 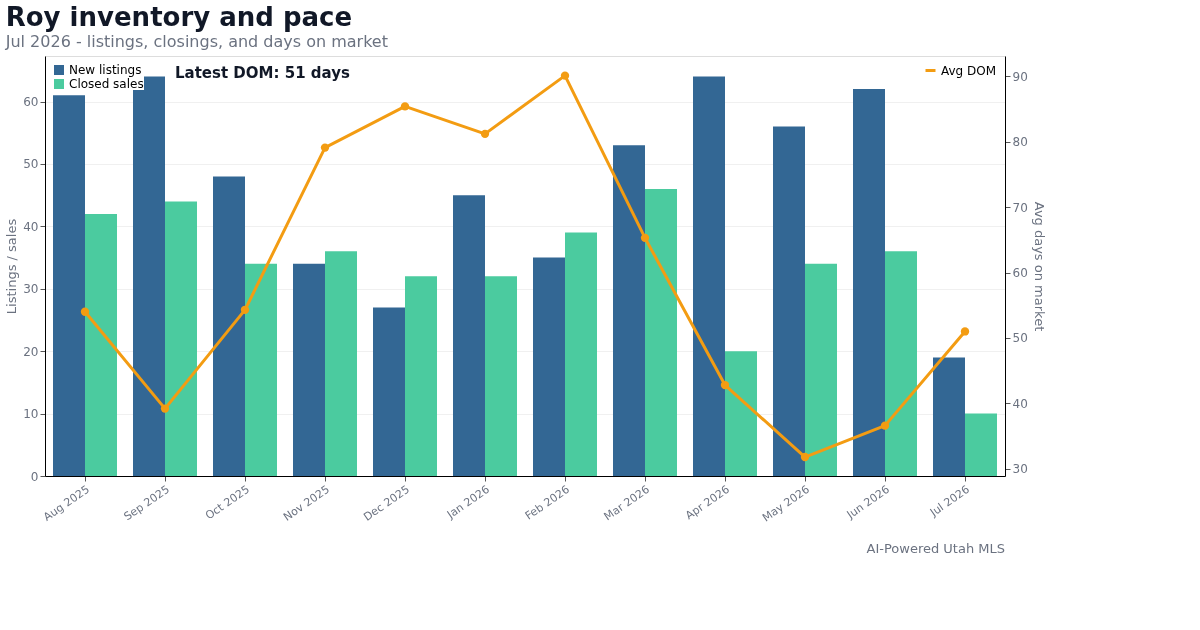 I want to click on chart-title: Roy inventory and pace, so click(x=179, y=17).